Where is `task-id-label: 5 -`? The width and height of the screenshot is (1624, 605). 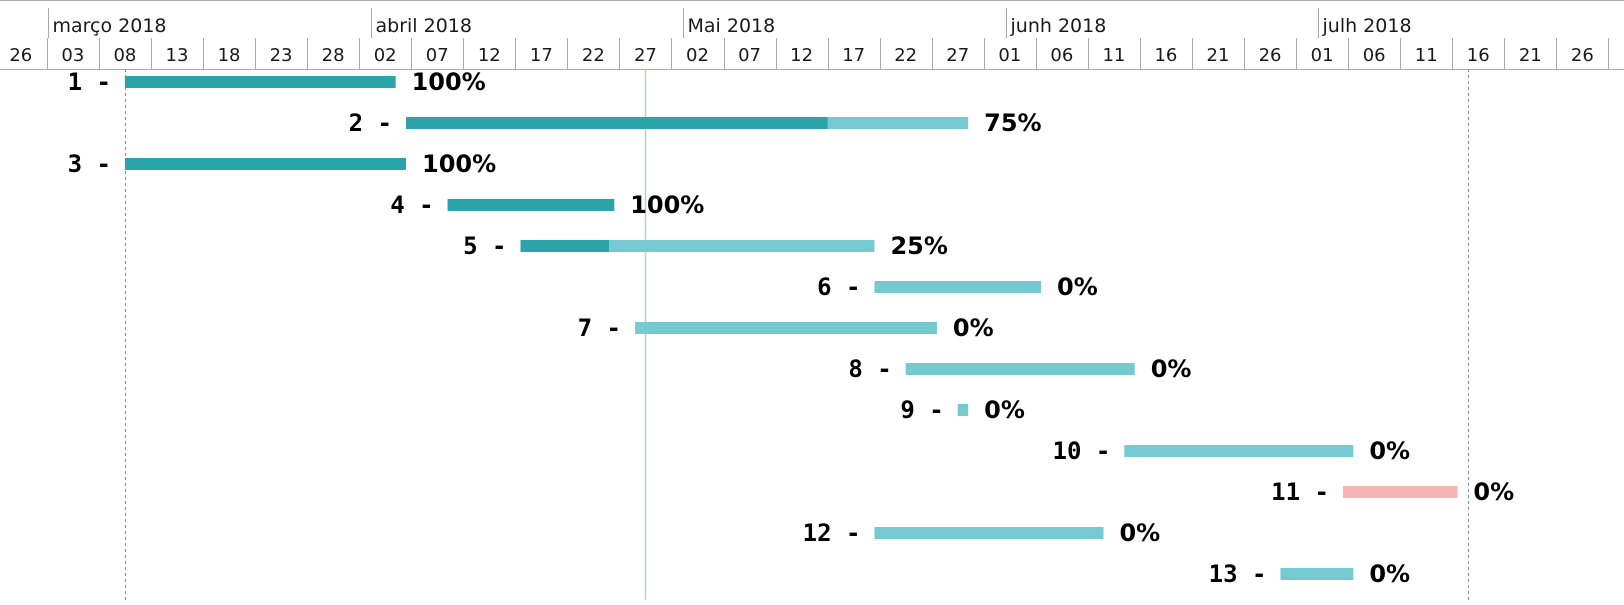 task-id-label: 5 - is located at coordinates (484, 246).